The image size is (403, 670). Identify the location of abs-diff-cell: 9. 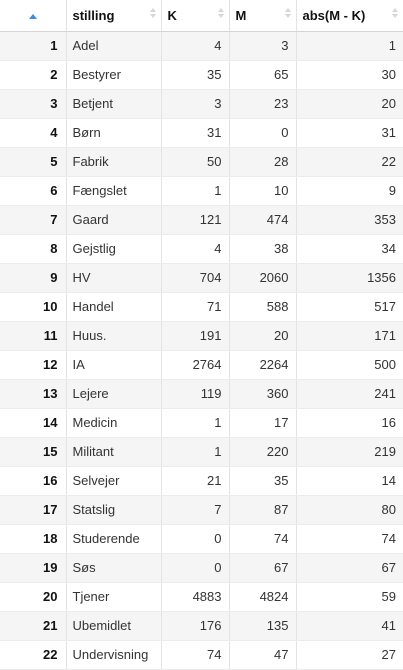
(349, 191).